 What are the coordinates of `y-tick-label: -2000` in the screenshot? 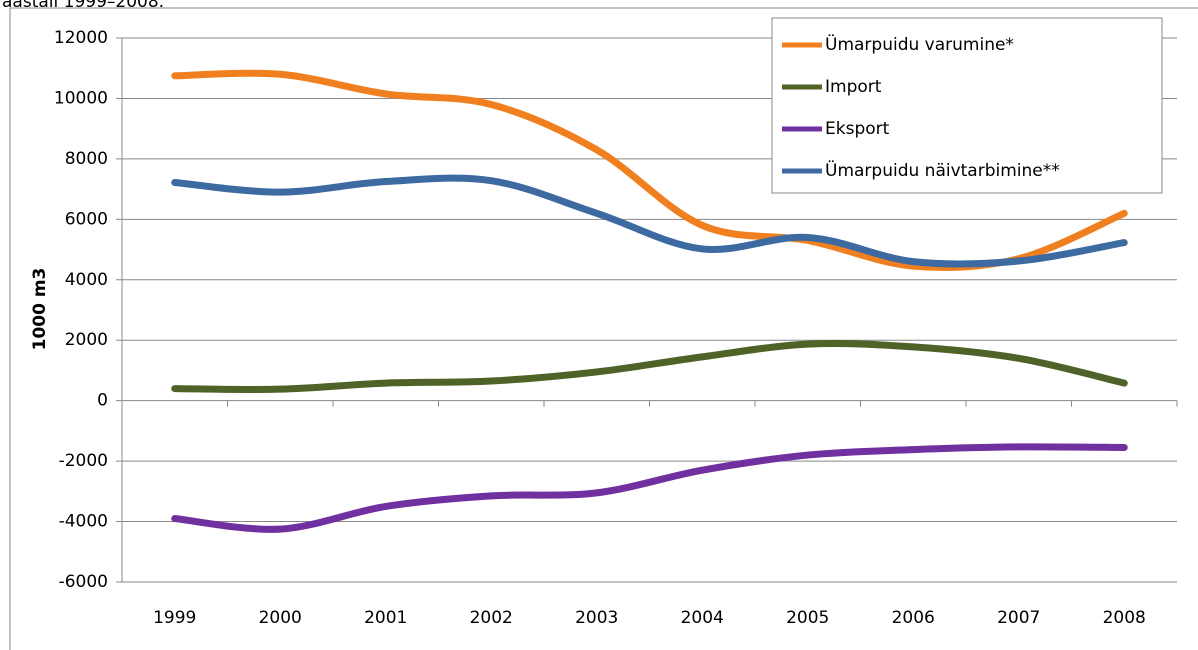 It's located at (83, 461).